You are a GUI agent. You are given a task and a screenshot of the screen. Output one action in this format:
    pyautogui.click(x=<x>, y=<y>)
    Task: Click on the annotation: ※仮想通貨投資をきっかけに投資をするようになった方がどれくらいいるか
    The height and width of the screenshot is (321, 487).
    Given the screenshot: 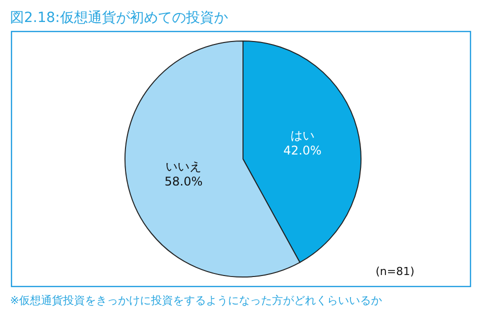 What is the action you would take?
    pyautogui.click(x=196, y=300)
    